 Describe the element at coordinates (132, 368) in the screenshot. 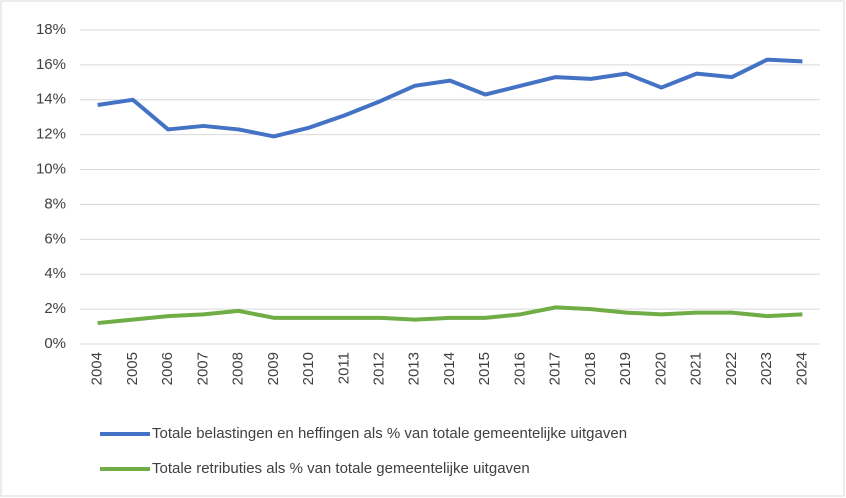

I see `x-tick-label: 2005` at that location.